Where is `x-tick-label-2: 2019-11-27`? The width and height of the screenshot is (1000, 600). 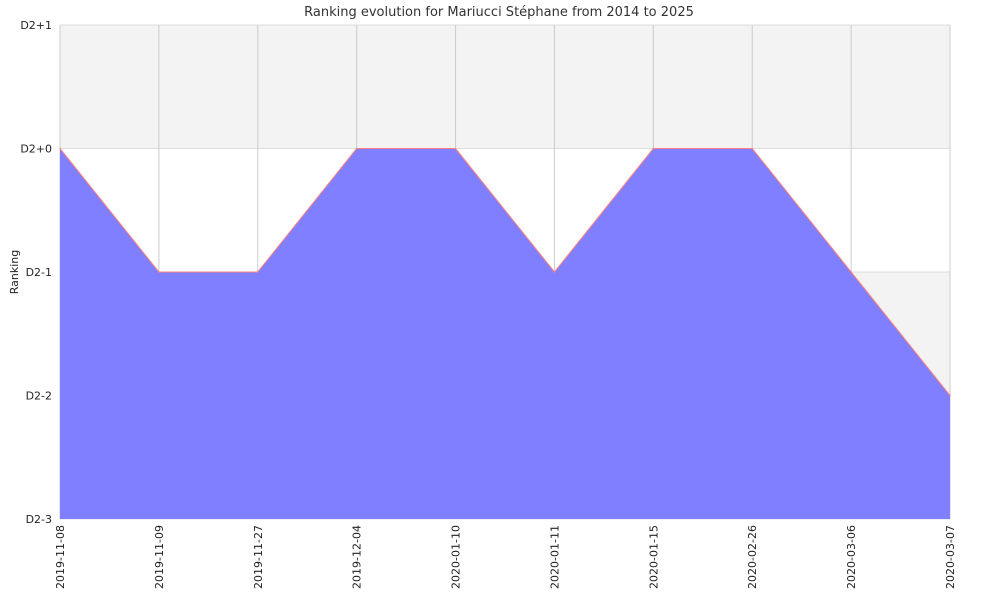
x-tick-label-2: 2019-11-27 is located at coordinates (258, 557).